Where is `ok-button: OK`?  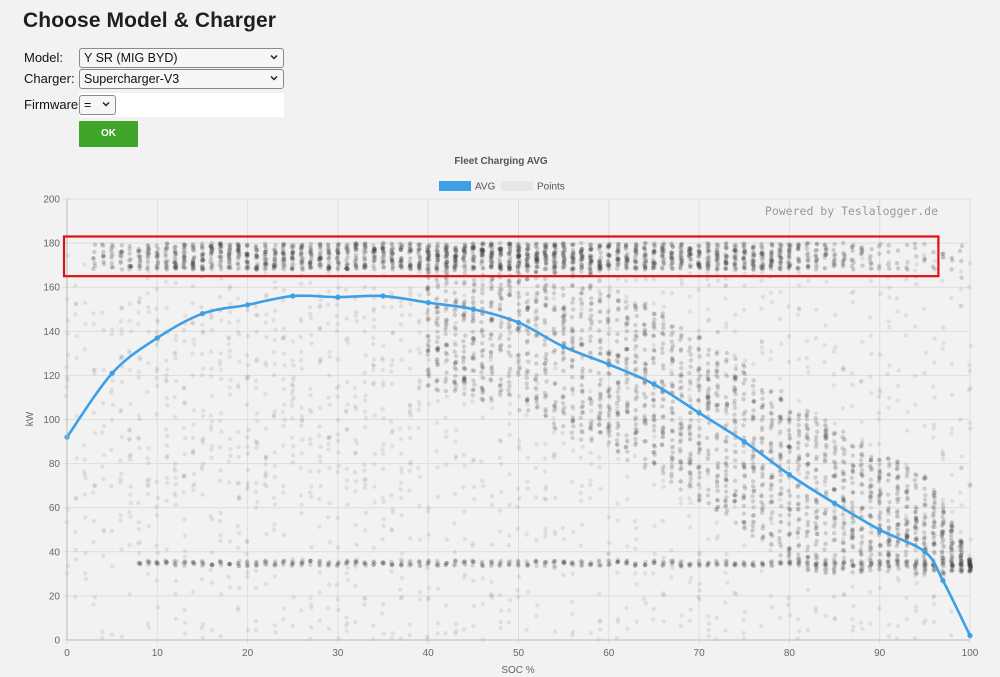 ok-button: OK is located at coordinates (108, 134).